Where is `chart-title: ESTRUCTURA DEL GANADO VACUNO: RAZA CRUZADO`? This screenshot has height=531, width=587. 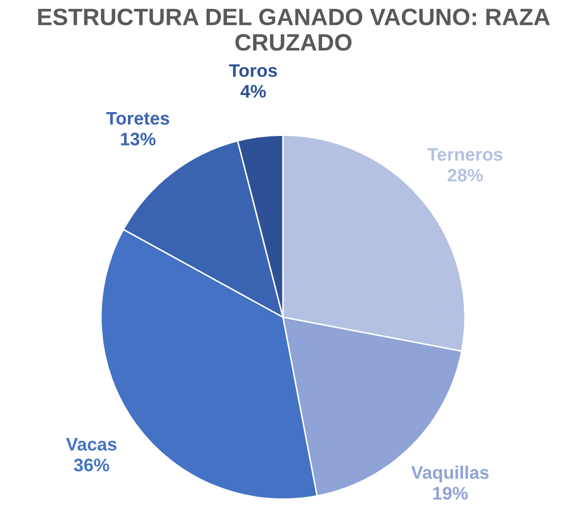 chart-title: ESTRUCTURA DEL GANADO VACUNO: RAZA CRUZADO is located at coordinates (294, 29).